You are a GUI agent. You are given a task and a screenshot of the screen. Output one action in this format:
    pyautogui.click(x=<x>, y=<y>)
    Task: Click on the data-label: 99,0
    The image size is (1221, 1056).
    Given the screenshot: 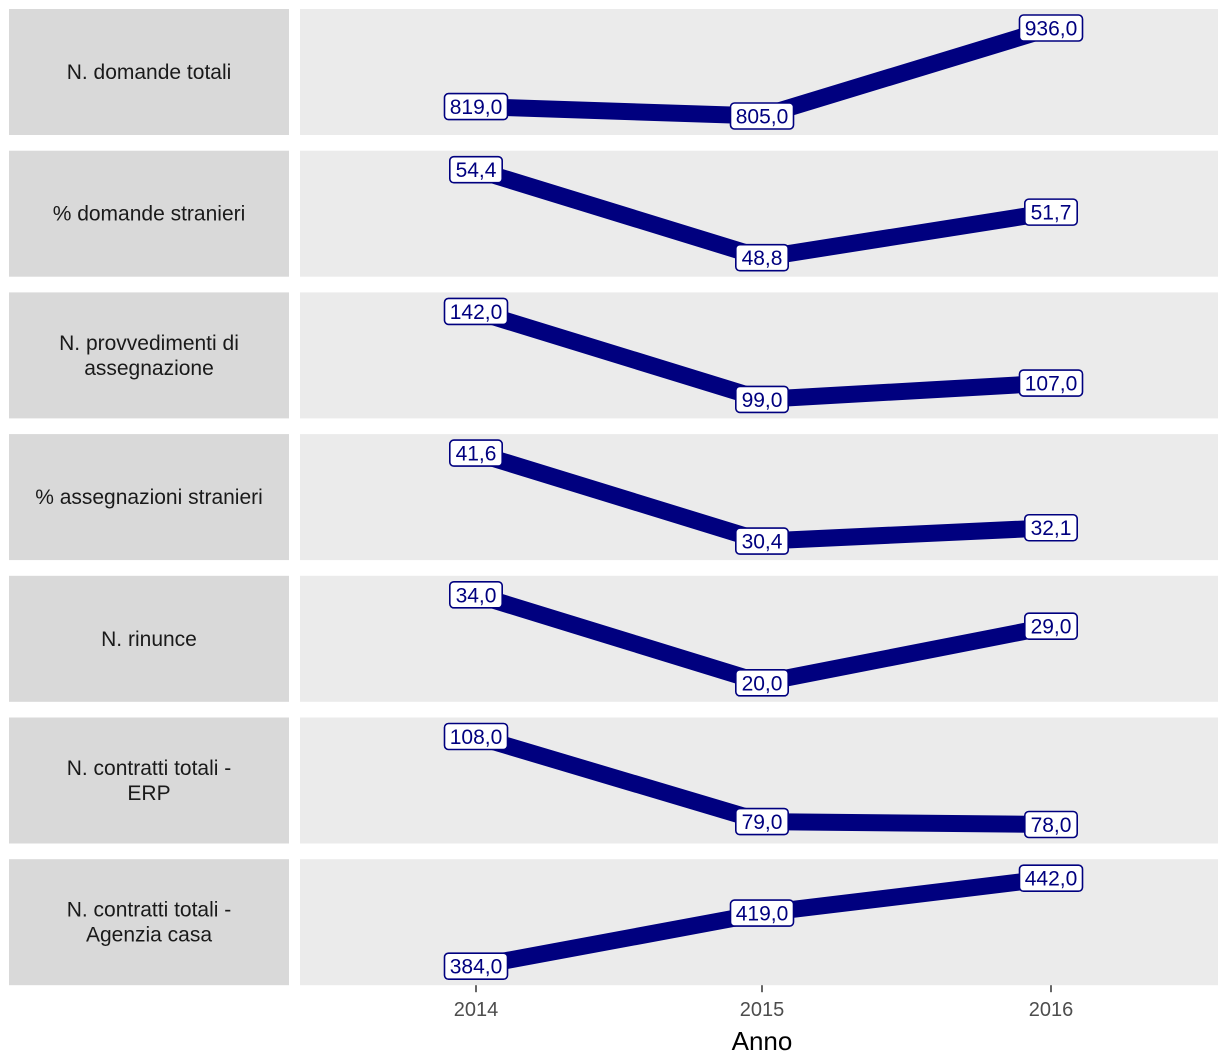 What is the action you would take?
    pyautogui.click(x=761, y=399)
    